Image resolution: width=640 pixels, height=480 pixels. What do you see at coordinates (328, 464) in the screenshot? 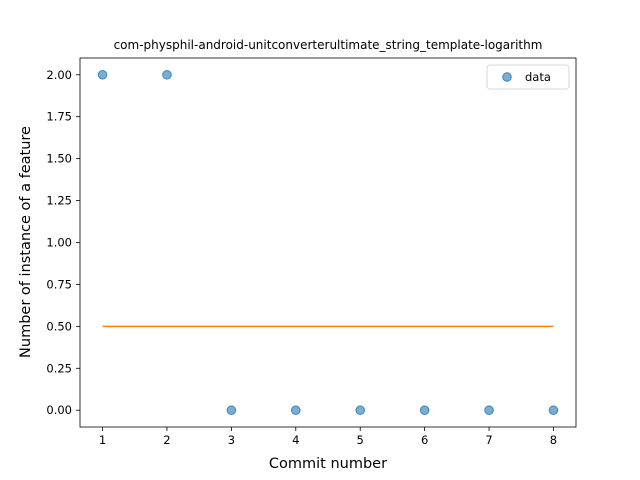
I see `x-axis-title: Commit number` at bounding box center [328, 464].